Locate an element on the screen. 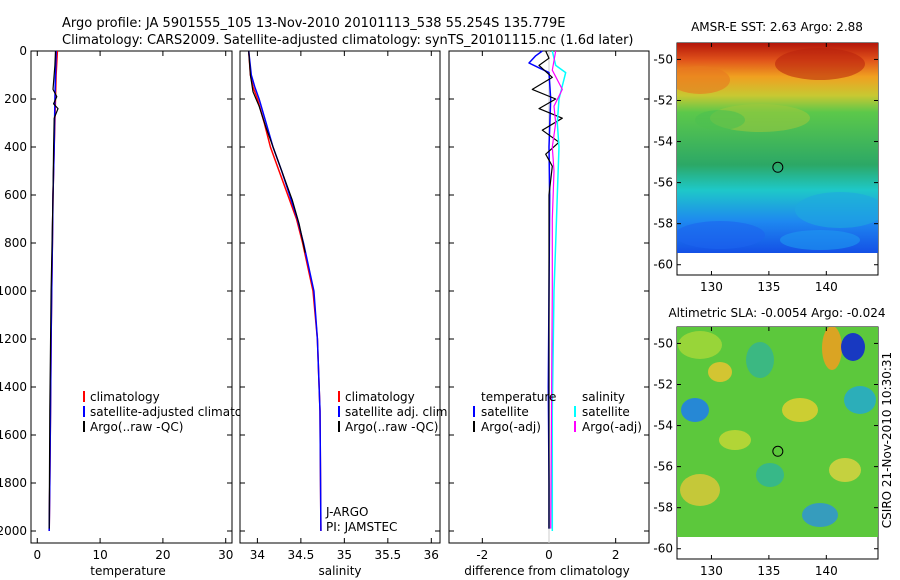 The width and height of the screenshot is (900, 580). side-timestamp-label: CSIRO 21-Nov-2010 10:30:31 is located at coordinates (887, 440).